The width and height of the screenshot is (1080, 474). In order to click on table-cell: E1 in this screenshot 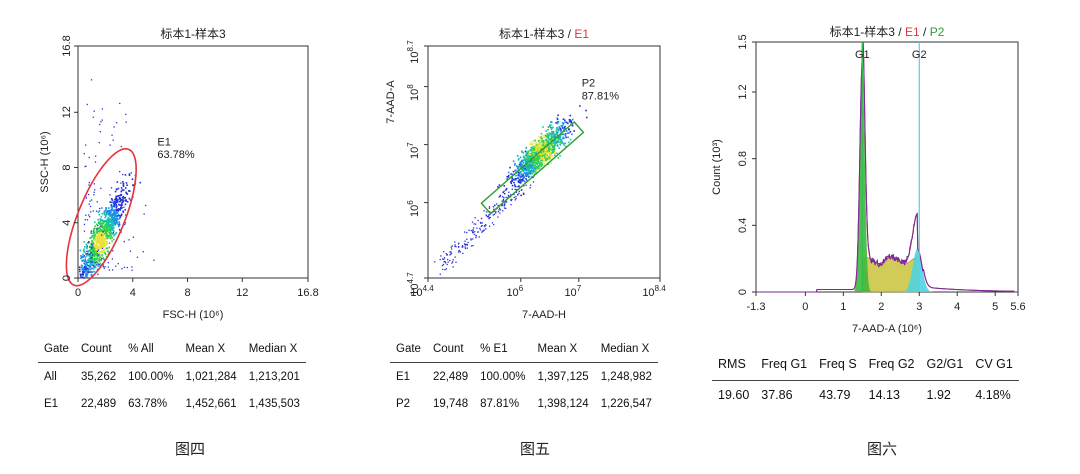, I will do `click(51, 403)`.